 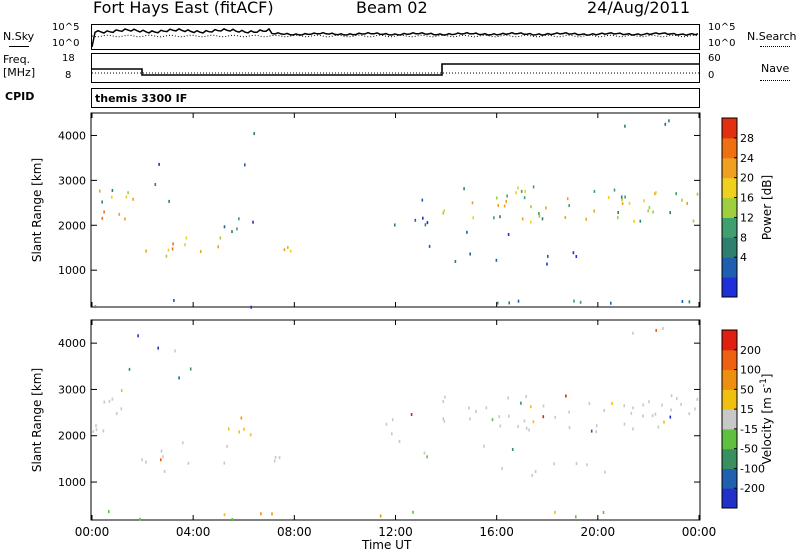 I want to click on y-tick-label: 2000, so click(x=72, y=225).